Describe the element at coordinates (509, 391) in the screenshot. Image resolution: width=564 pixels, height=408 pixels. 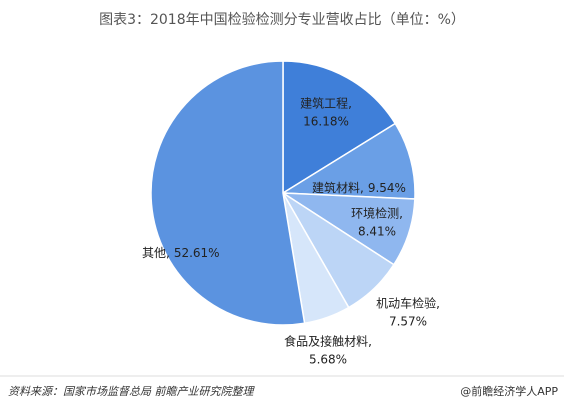
I see `credit: @前瞻经济学人APP` at that location.